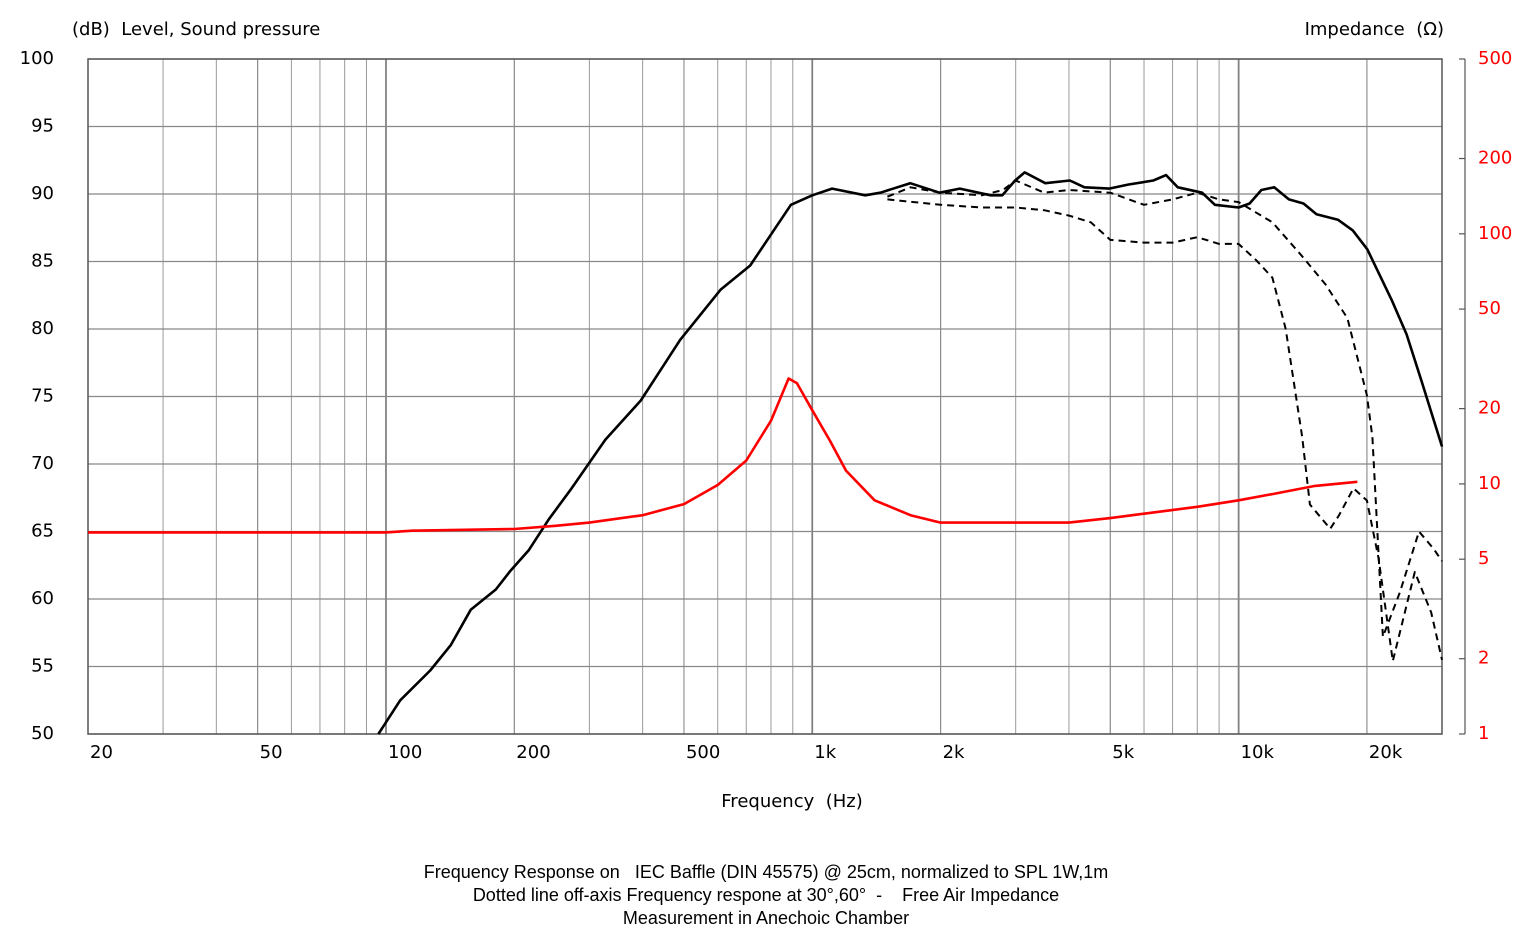 The height and width of the screenshot is (944, 1536). I want to click on x-tick-label: 50, so click(271, 752).